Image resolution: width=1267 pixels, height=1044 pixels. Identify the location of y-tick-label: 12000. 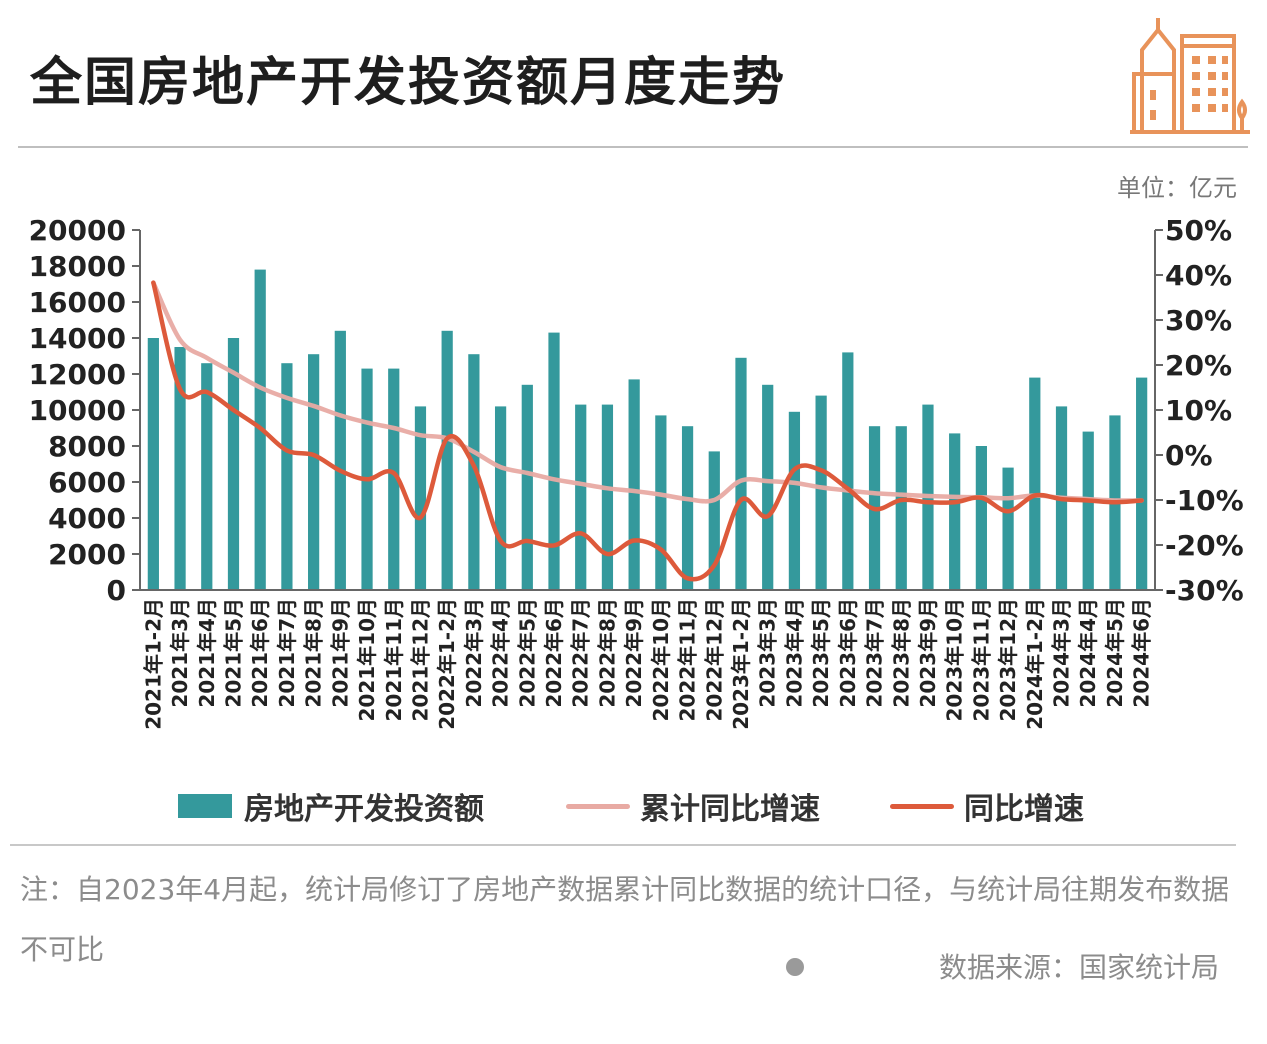
(77, 374).